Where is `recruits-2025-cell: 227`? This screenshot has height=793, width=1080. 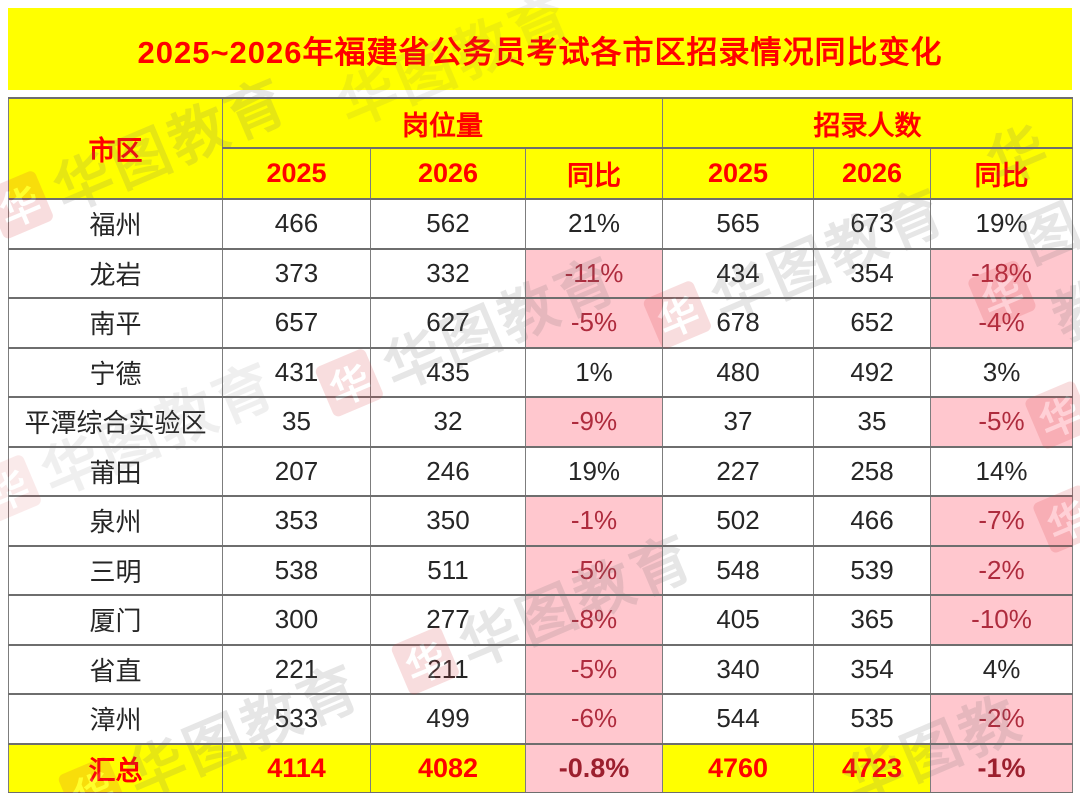 recruits-2025-cell: 227 is located at coordinates (738, 471).